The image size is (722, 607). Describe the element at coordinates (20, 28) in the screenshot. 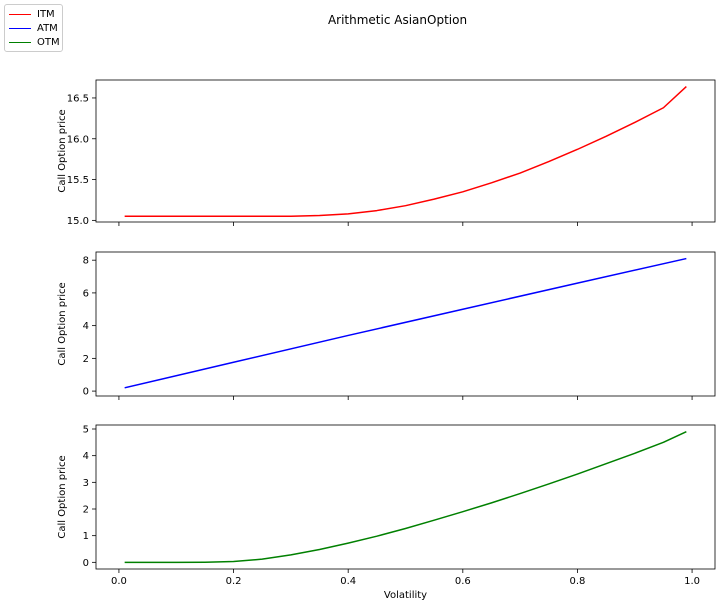

I see `legend-swatch-atm` at that location.